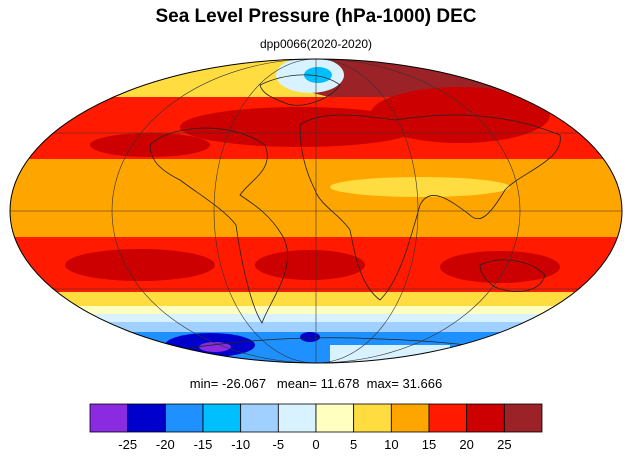 This screenshot has width=632, height=460. I want to click on colorbar: -25 -20 -15 -10 -5 0 5 10 15 20 25, so click(316, 427).